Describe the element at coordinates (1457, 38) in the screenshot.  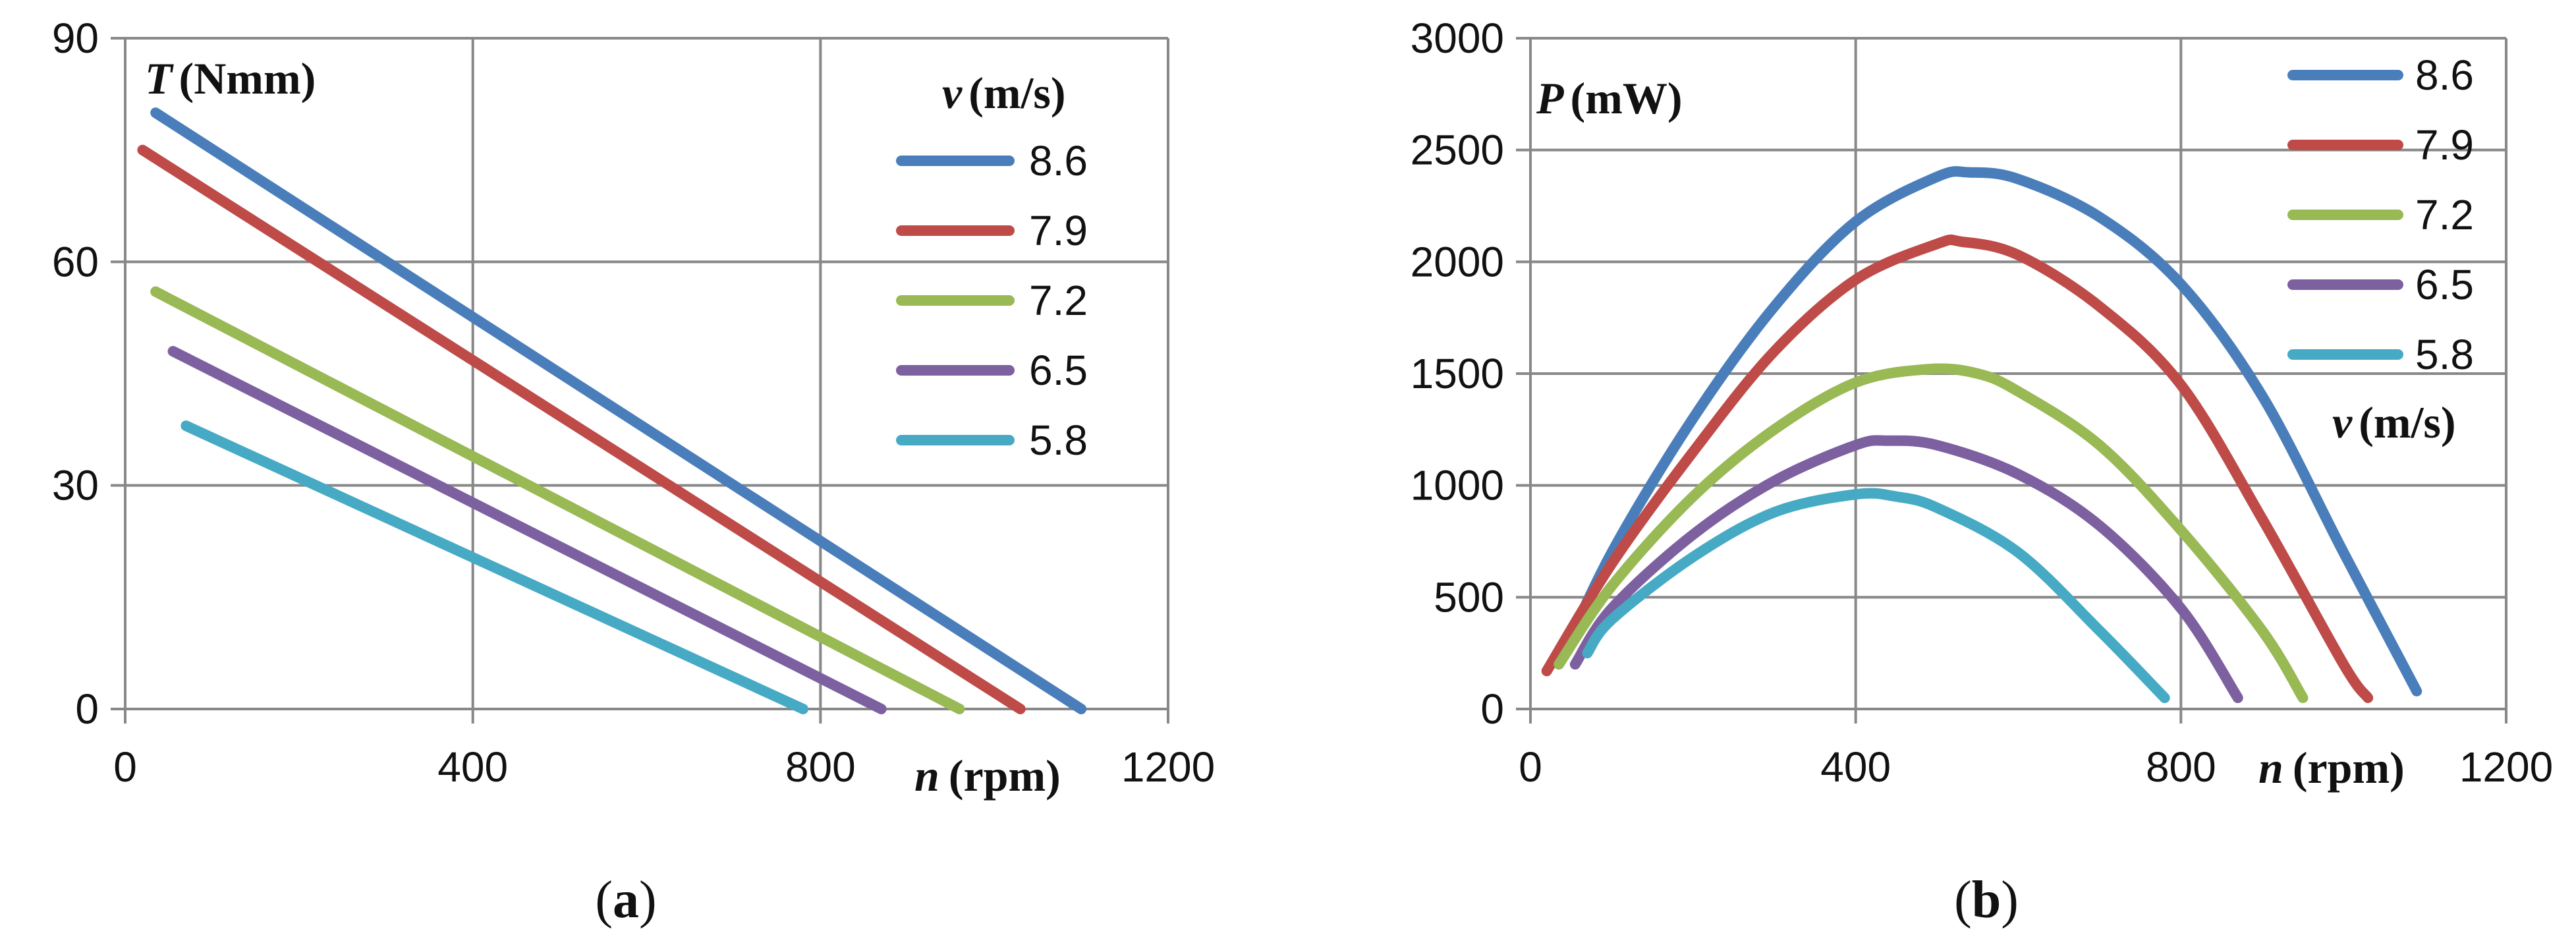
I see `y-tick-label: 3000` at that location.